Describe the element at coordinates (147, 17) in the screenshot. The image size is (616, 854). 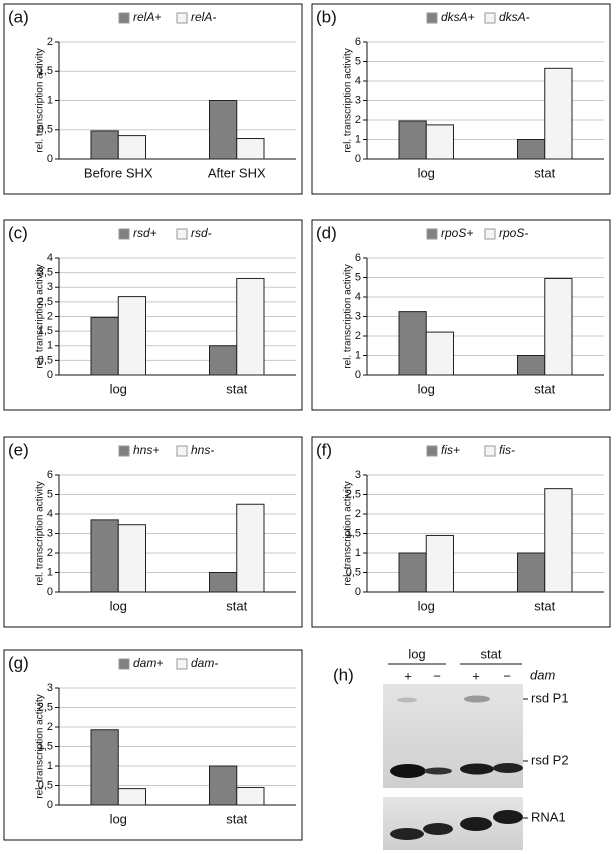
I see `legend-label: relA+` at that location.